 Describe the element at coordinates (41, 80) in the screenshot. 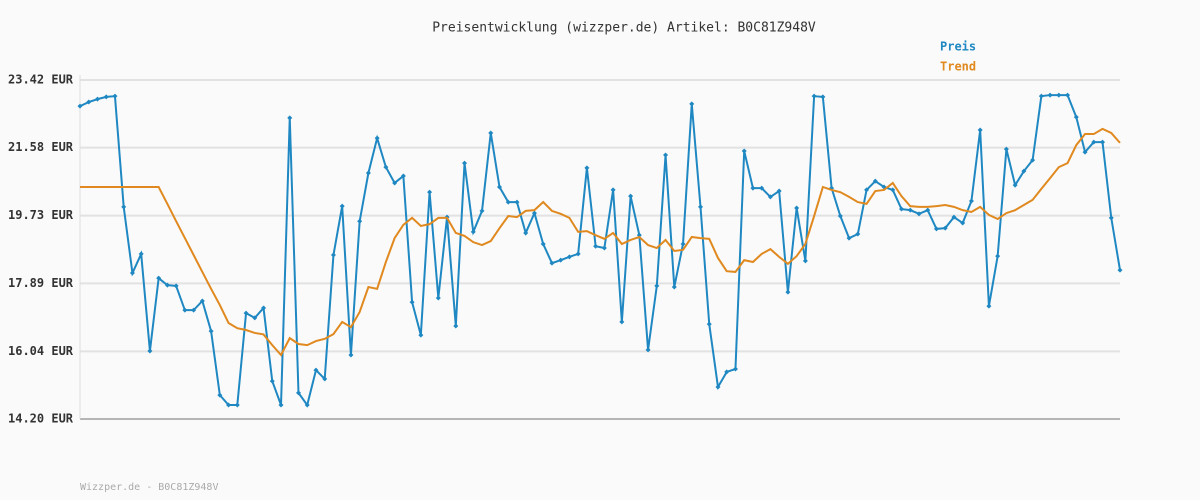

I see `y-tick-label: 23.42 EUR` at that location.